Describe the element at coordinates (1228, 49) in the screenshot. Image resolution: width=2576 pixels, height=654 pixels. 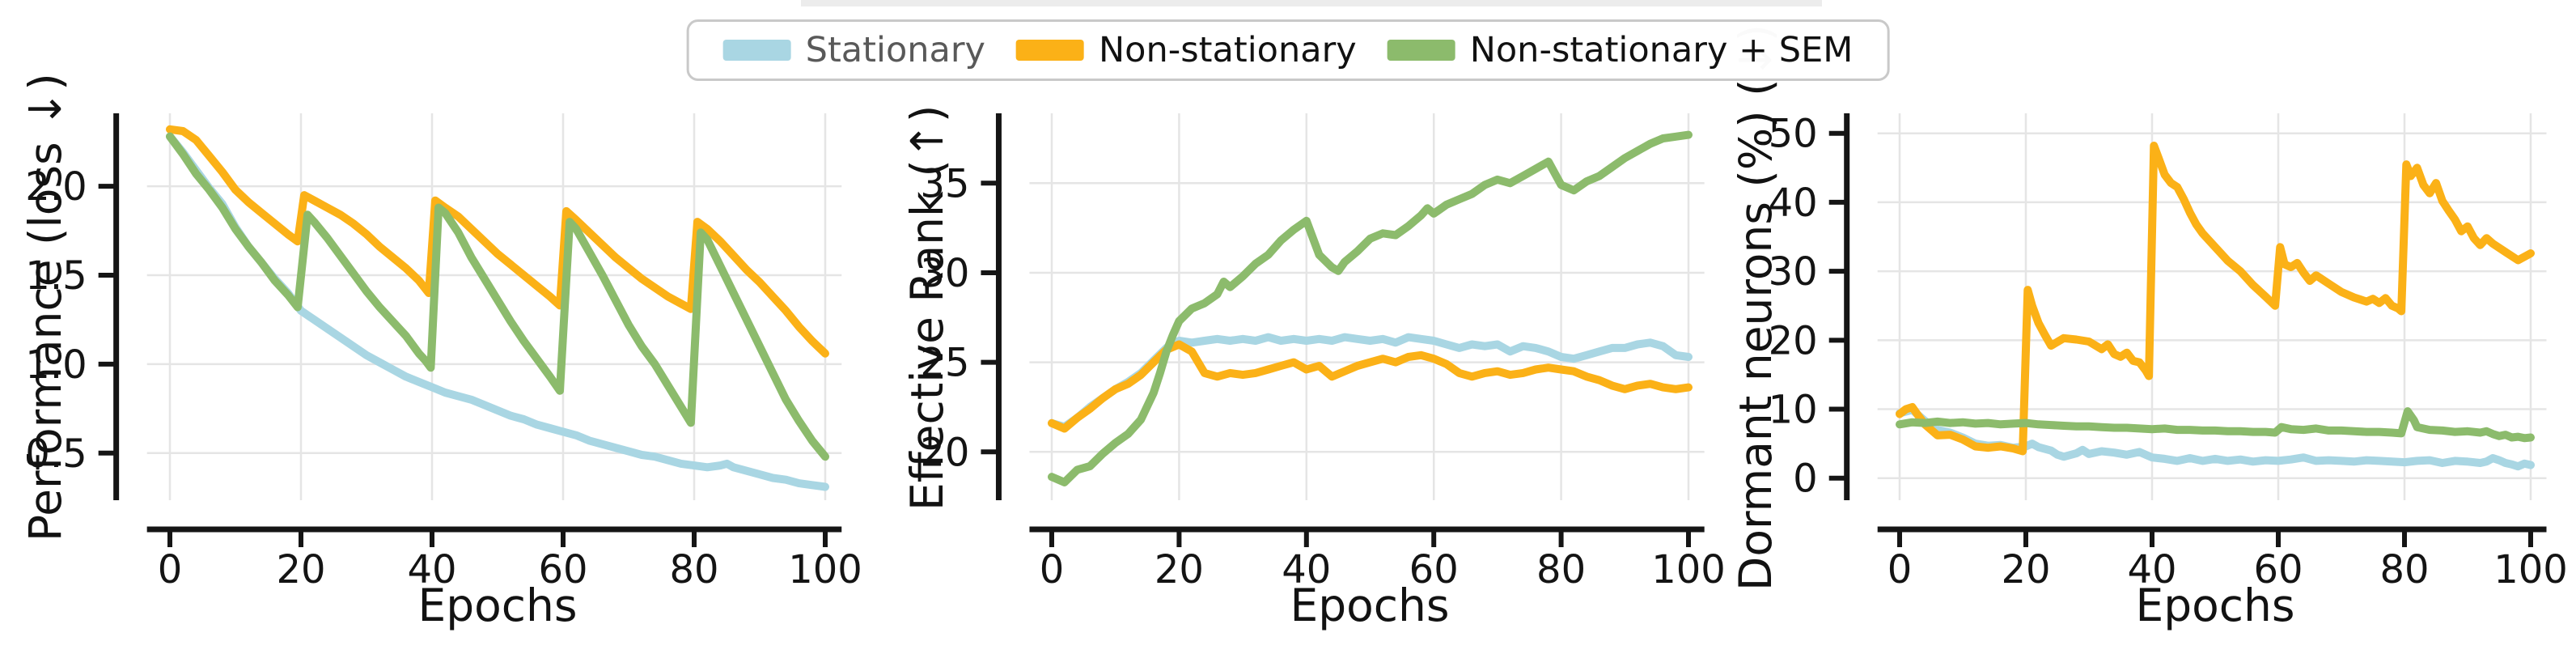
I see `legend-label-non-stationary: Non-stationary` at that location.